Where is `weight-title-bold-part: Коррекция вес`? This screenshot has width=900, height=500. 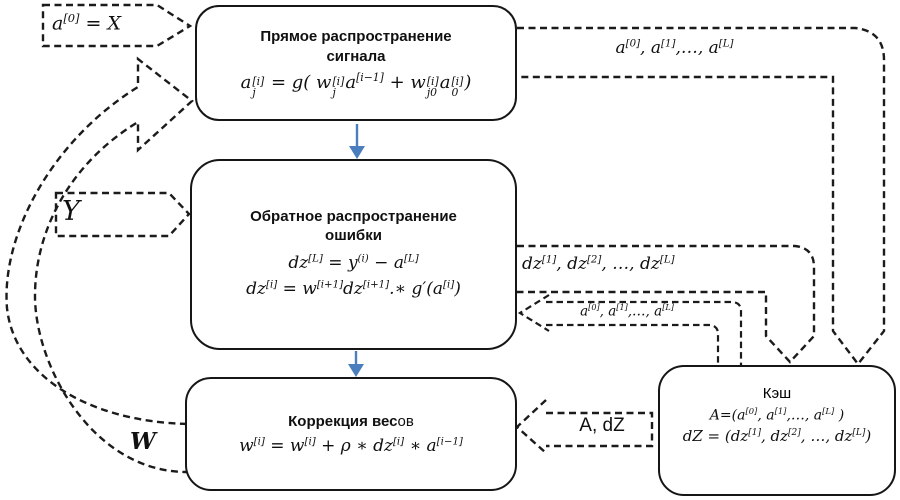
weight-title-bold-part: Коррекция вес is located at coordinates (343, 422).